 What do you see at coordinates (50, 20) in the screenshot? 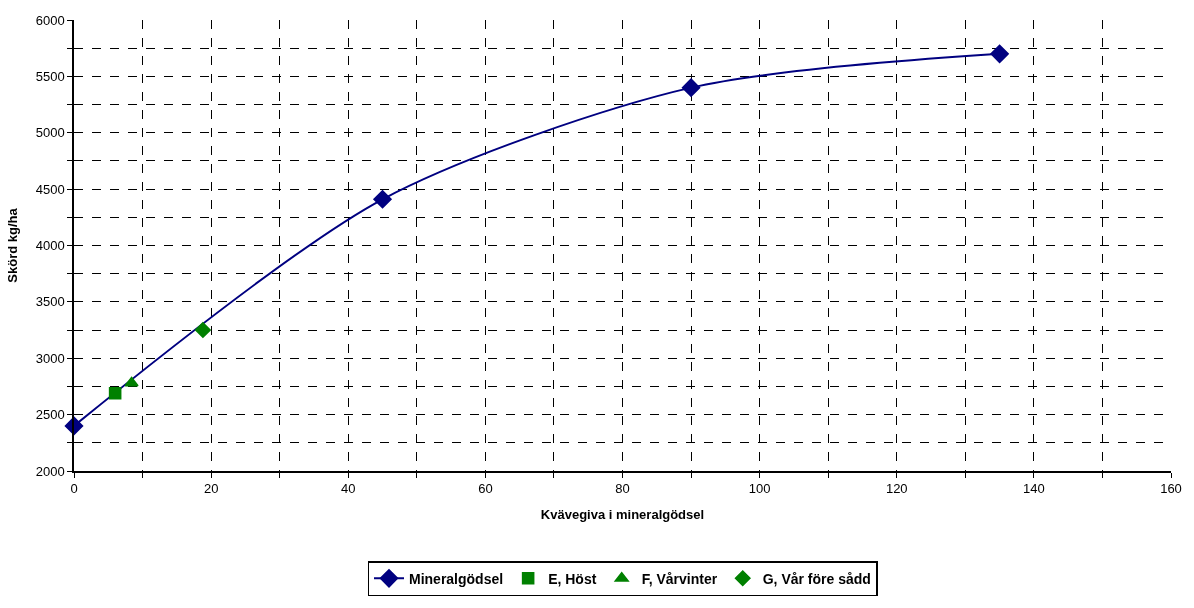
I see `y-tick-label: 6000` at bounding box center [50, 20].